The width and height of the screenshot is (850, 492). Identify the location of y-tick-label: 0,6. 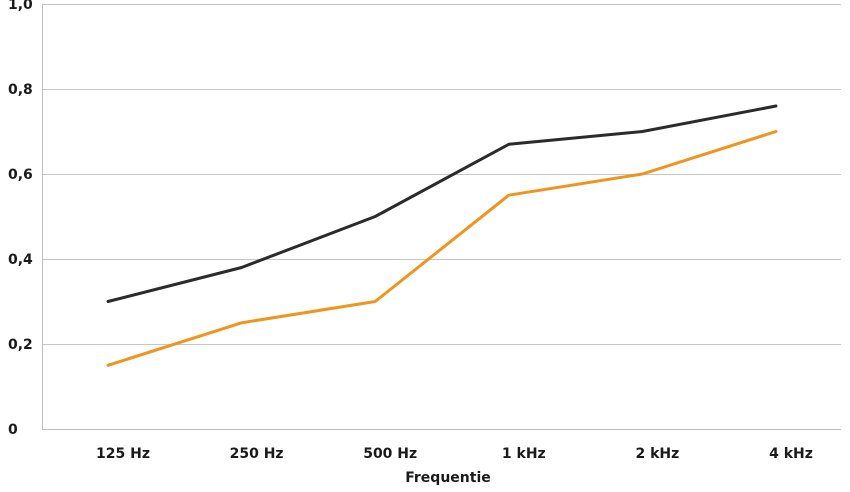
(20, 175).